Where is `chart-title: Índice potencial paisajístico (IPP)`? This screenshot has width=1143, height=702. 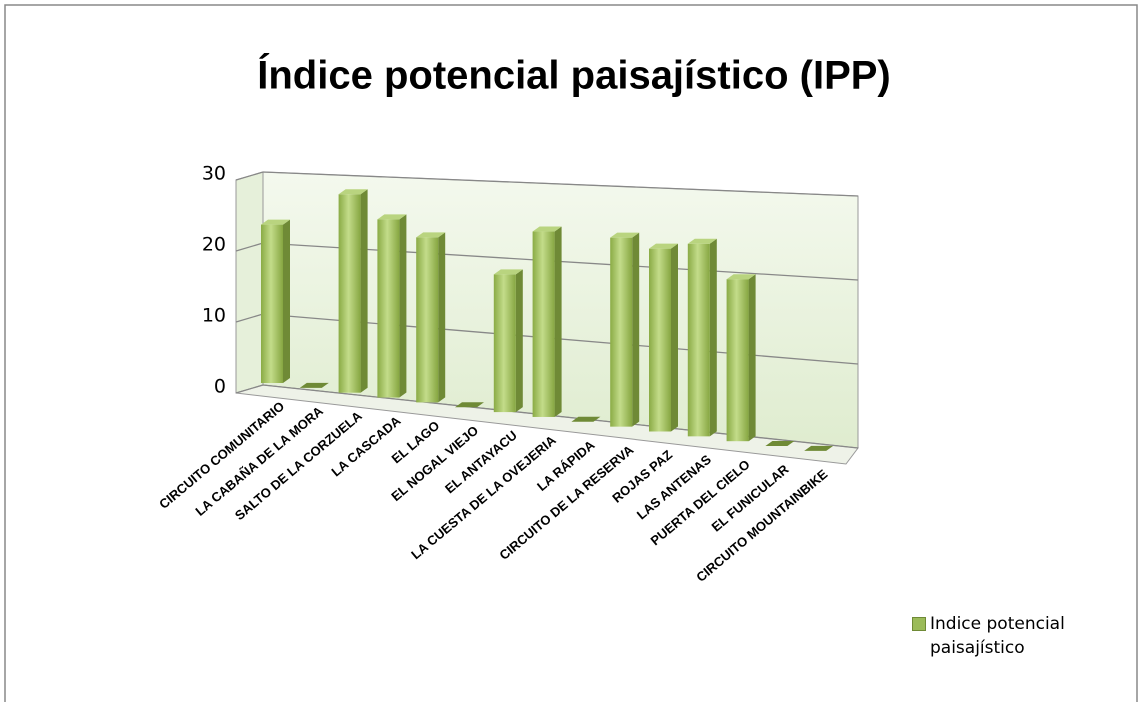 chart-title: Índice potencial paisajístico (IPP) is located at coordinates (574, 75).